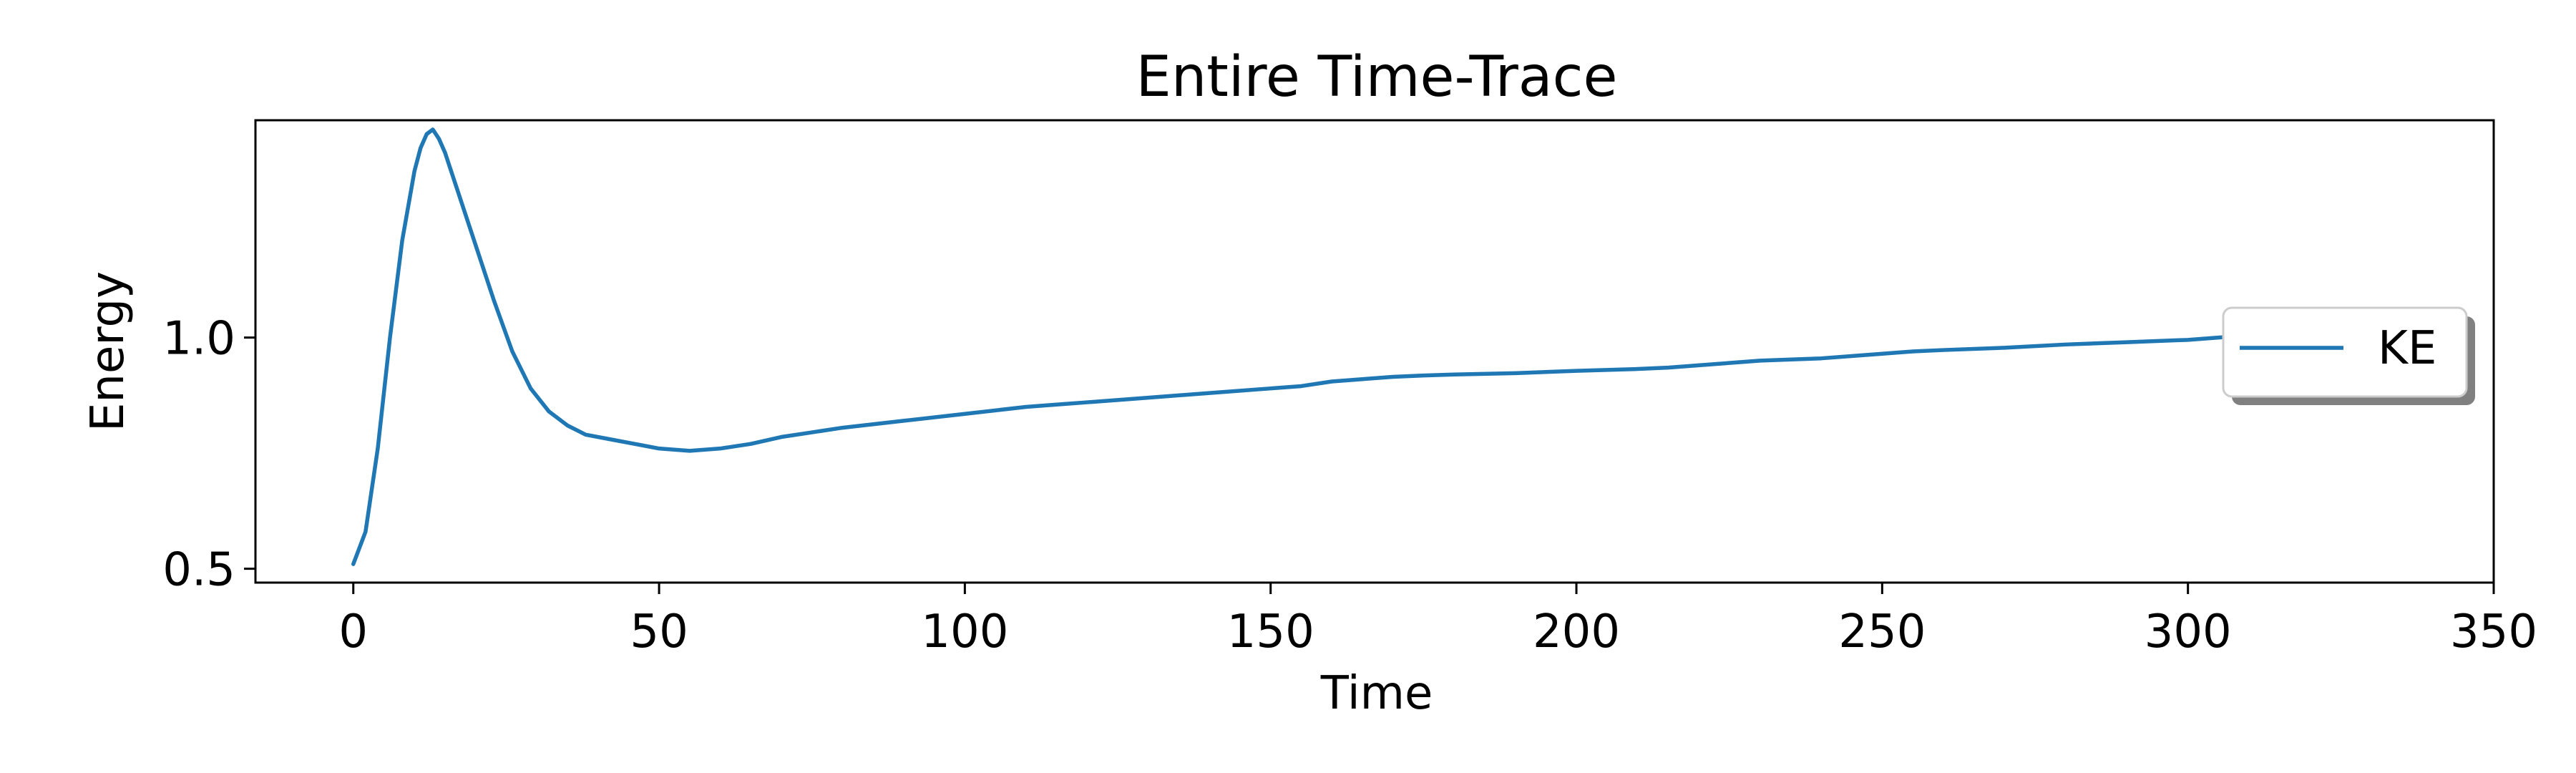  What do you see at coordinates (2188, 632) in the screenshot?
I see `x-tick-label: 300` at bounding box center [2188, 632].